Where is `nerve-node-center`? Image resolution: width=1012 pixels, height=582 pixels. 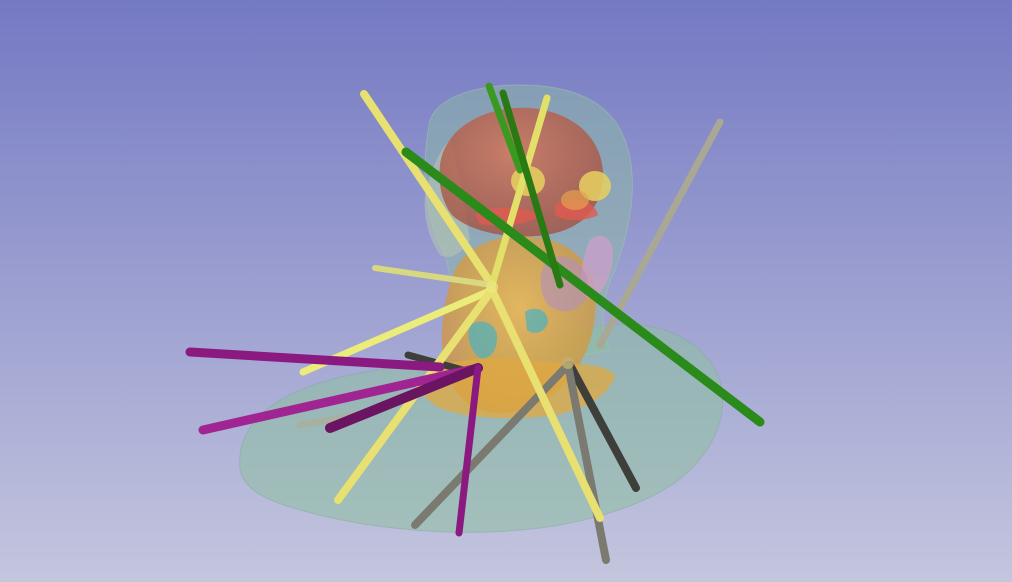
nerve-node-center is located at coordinates (575, 200).